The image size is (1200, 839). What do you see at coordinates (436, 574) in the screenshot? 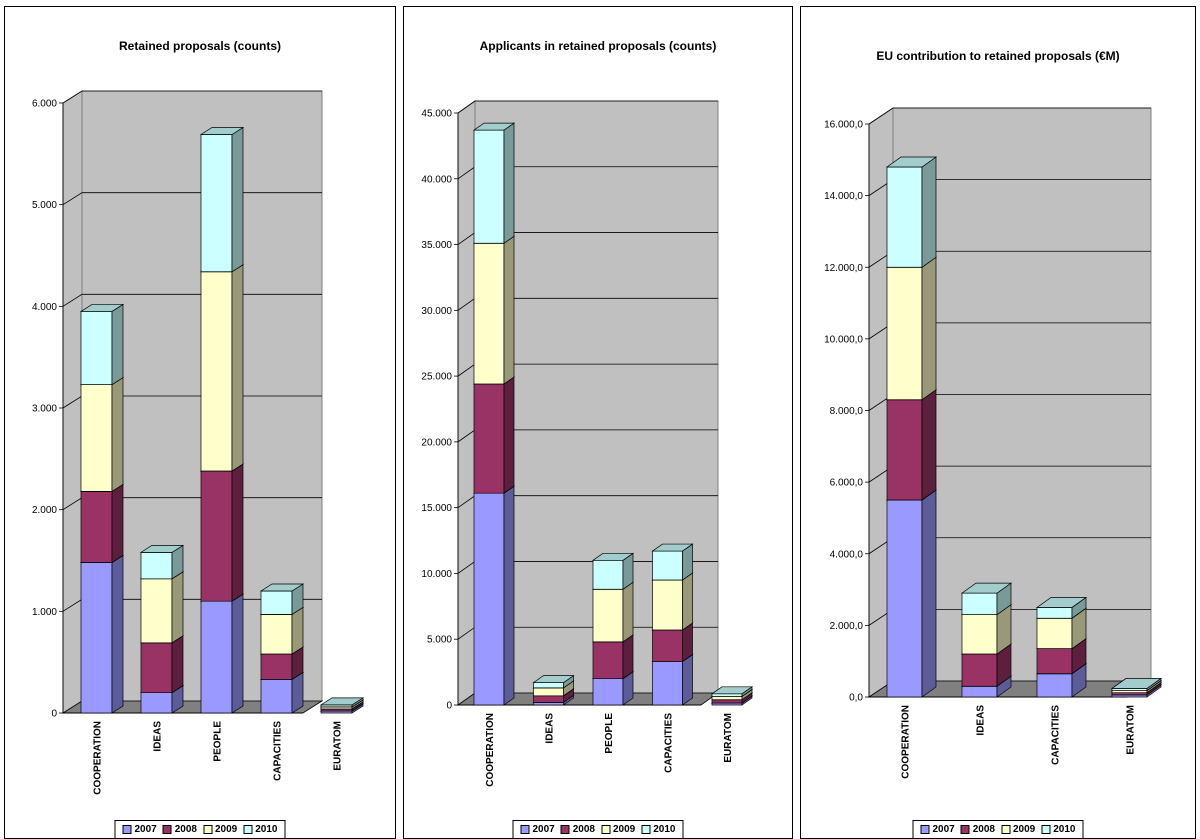
I see `y-tick-label: 10.000` at bounding box center [436, 574].